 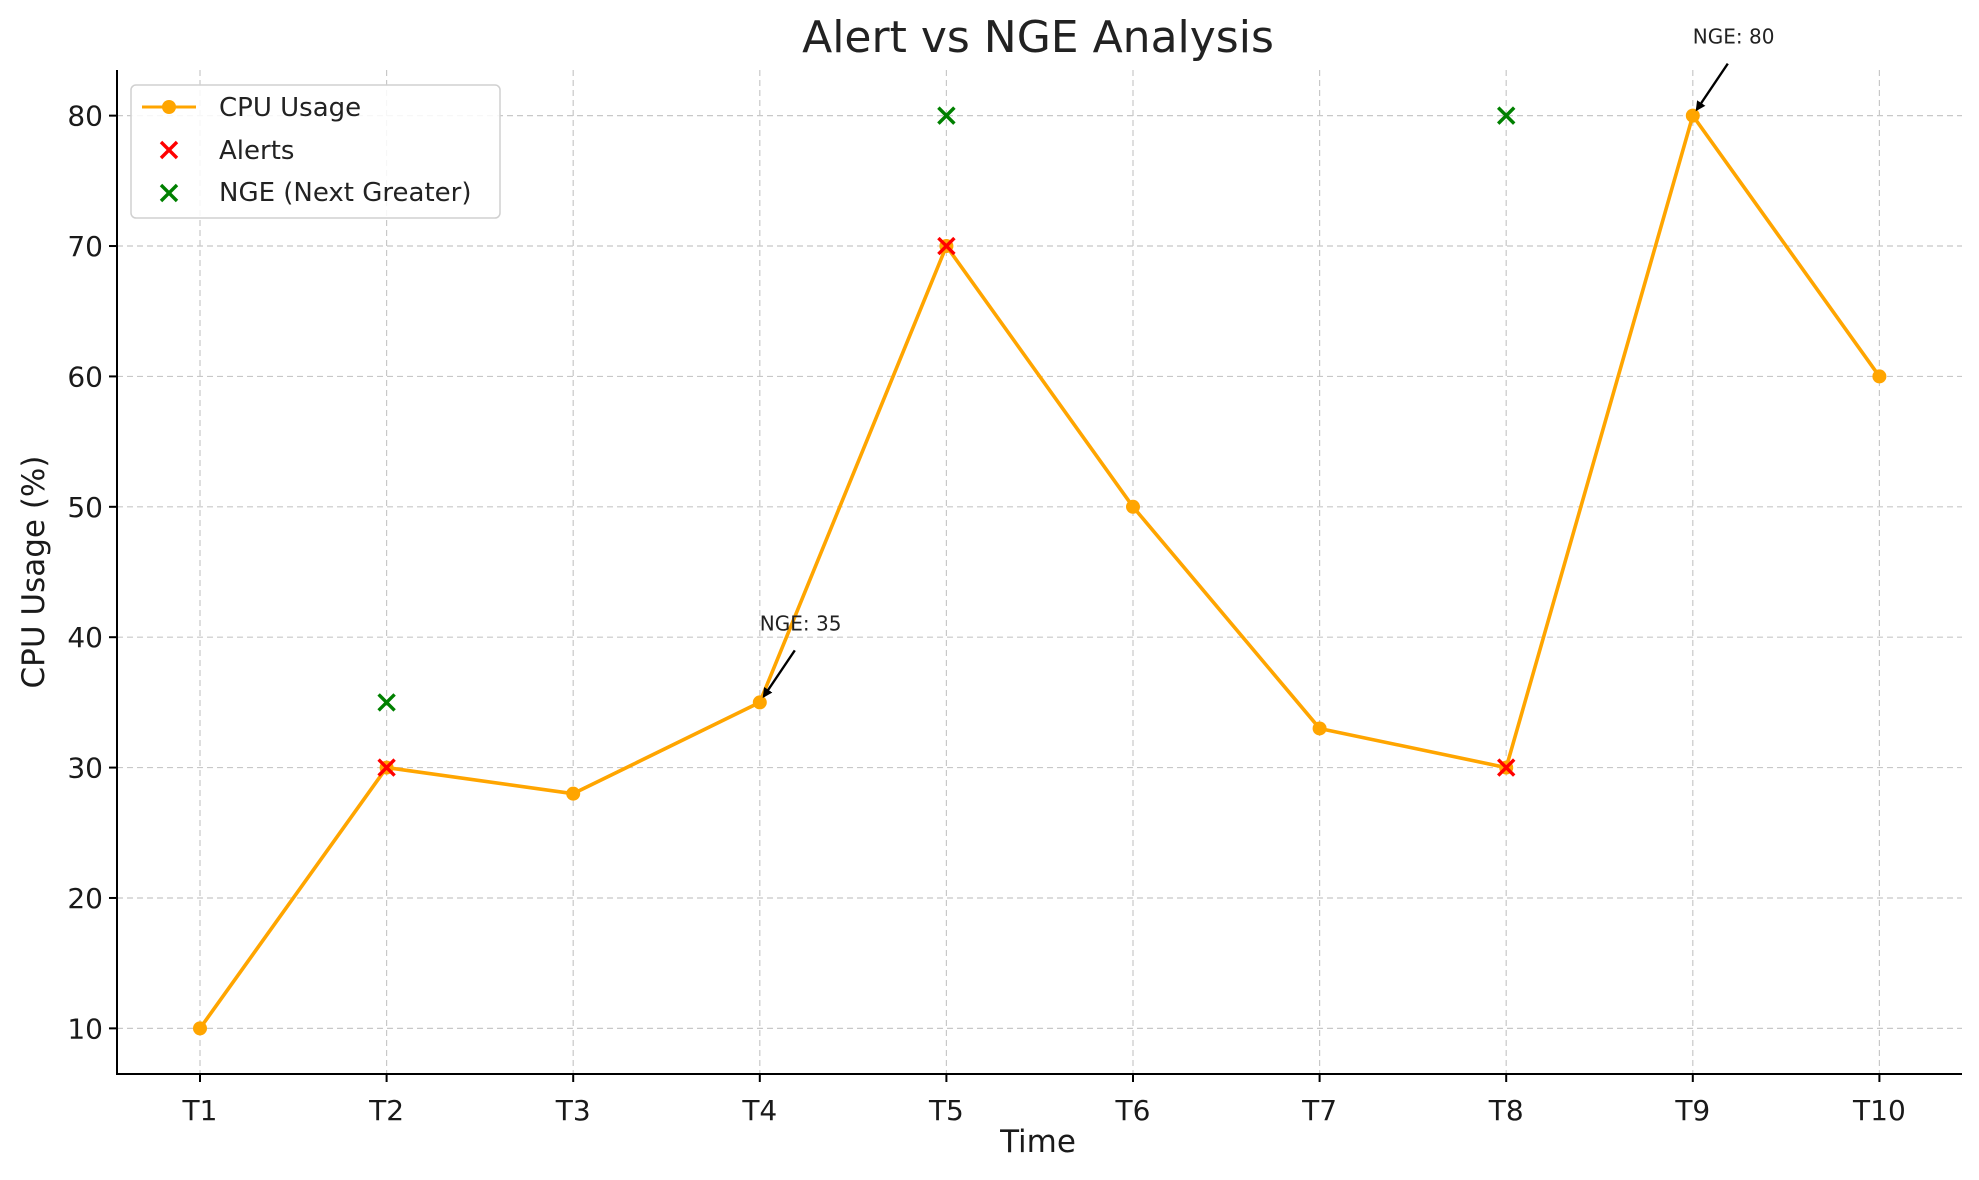 I want to click on y-tick-label-80: 80, so click(x=85, y=116).